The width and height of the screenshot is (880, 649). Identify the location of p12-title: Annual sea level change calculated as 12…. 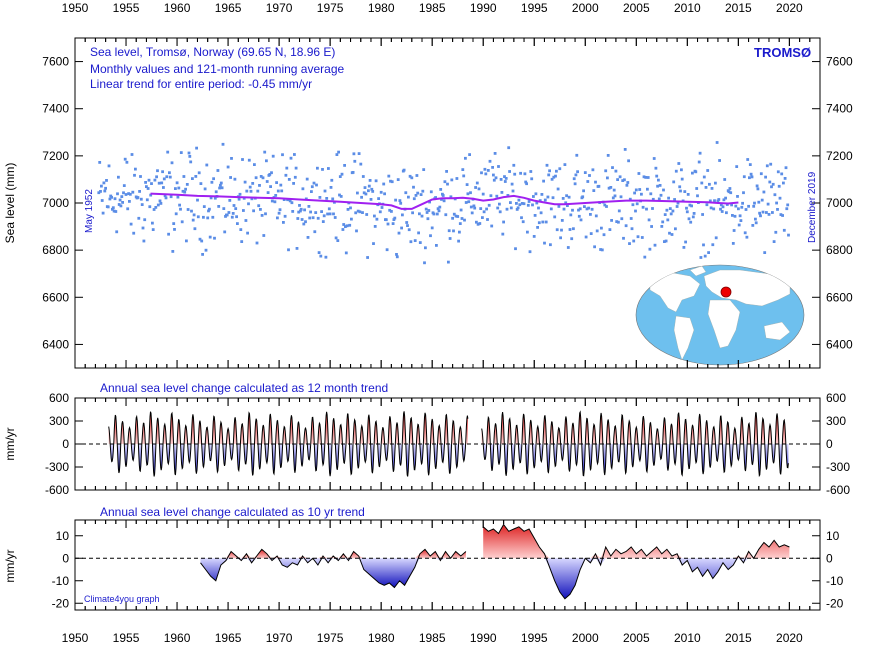
(244, 388).